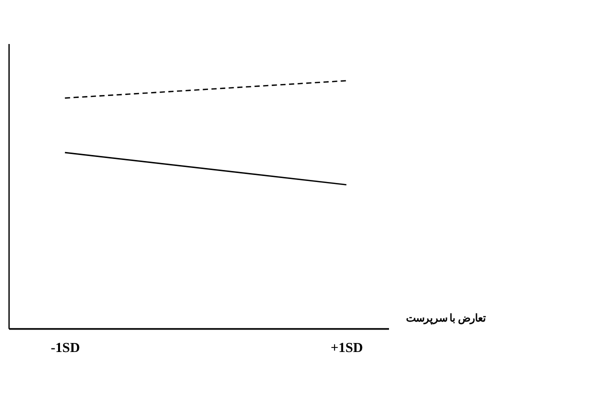 Image resolution: width=601 pixels, height=400 pixels. I want to click on x-axis-title: تعارض با سرپرست, so click(446, 319).